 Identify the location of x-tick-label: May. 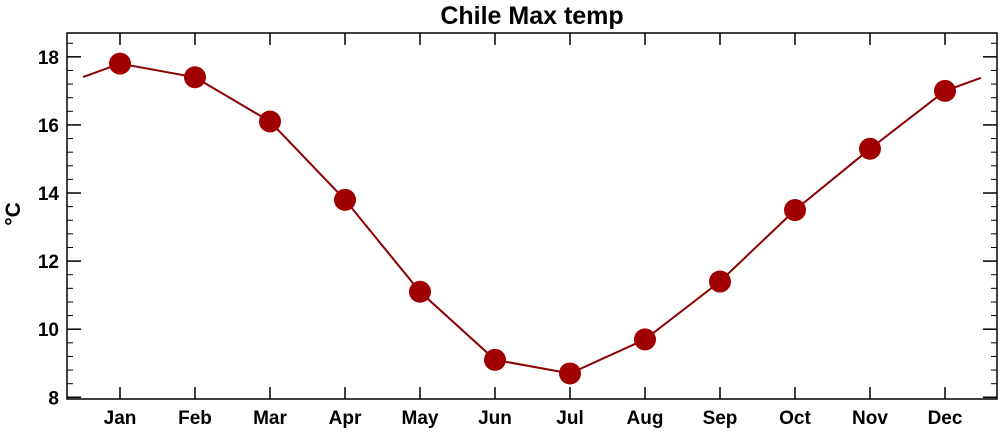
(420, 418).